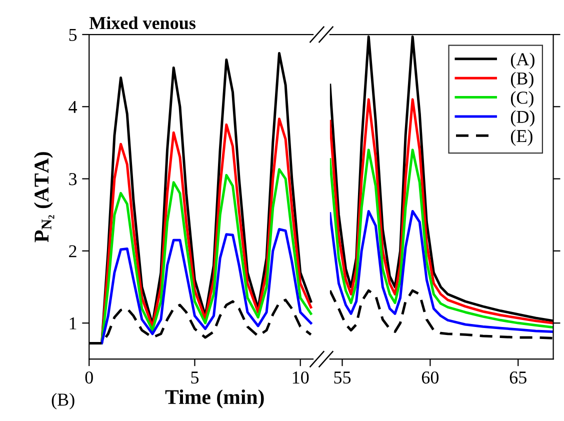  I want to click on text: (B), so click(63, 401).